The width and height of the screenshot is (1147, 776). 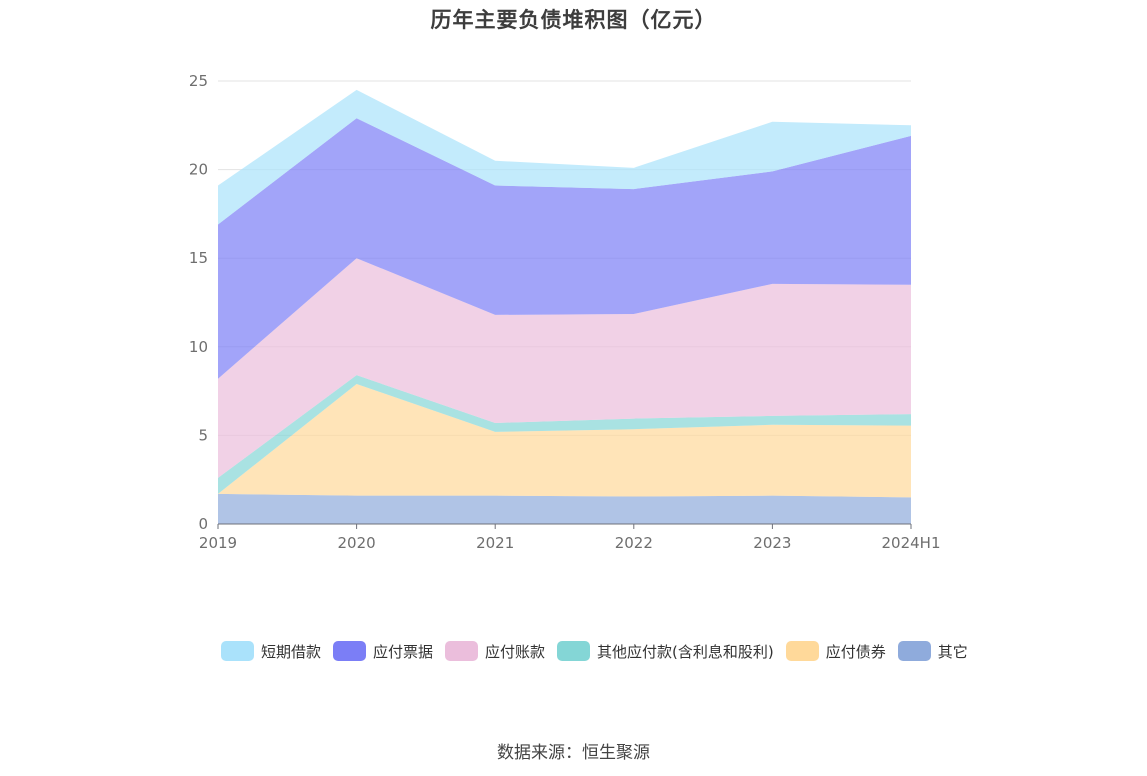 I want to click on x-tick-label: 2020, so click(x=357, y=543).